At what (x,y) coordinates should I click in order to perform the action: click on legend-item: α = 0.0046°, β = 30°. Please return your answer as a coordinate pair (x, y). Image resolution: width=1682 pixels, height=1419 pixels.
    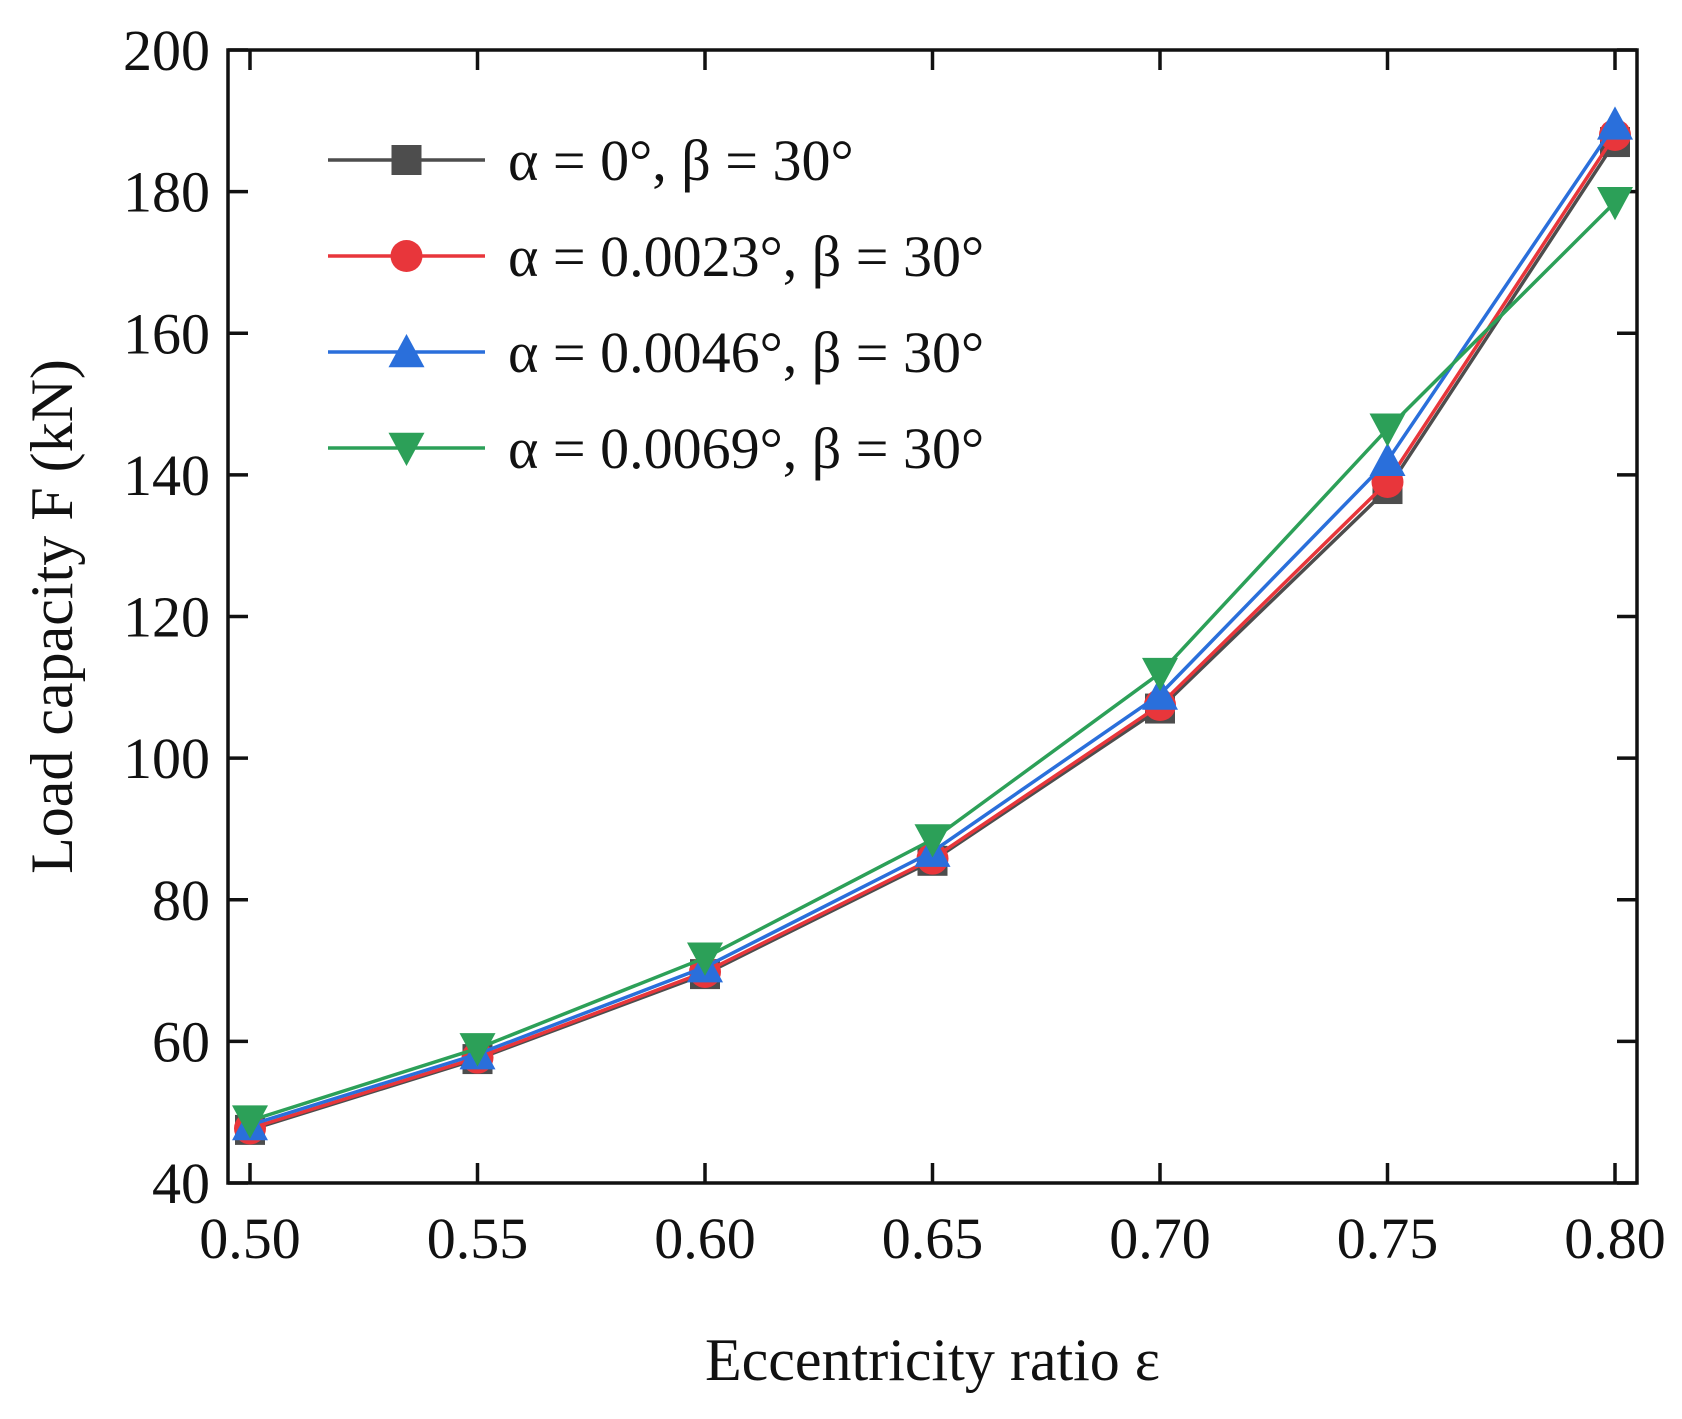
    Looking at the image, I should click on (656, 352).